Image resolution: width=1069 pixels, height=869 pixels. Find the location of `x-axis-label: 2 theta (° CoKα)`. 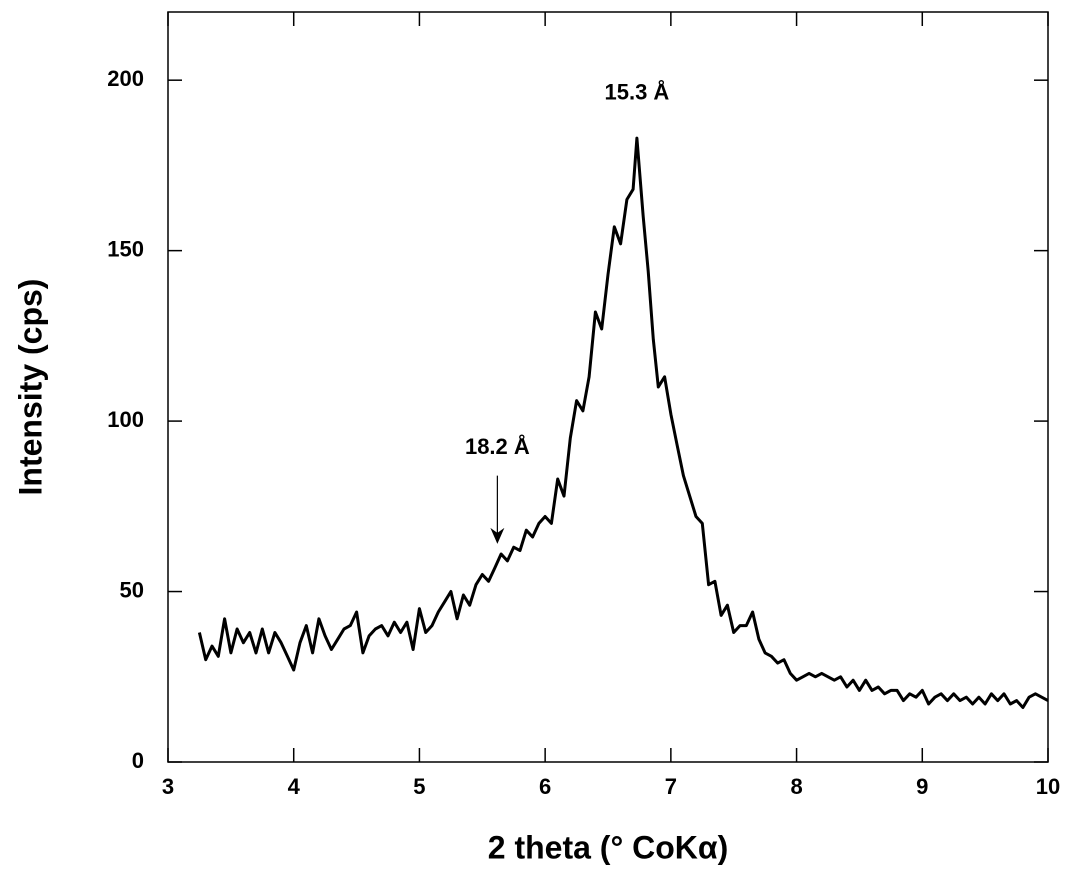

x-axis-label: 2 theta (° CoKα) is located at coordinates (608, 847).